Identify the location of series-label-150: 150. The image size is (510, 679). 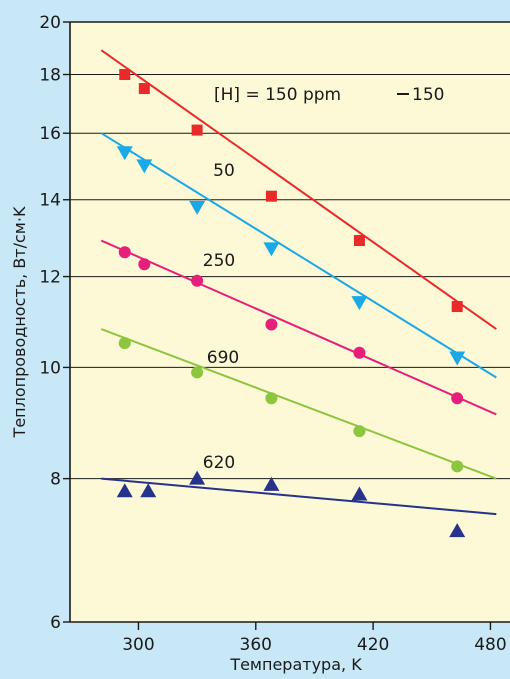
(428, 95).